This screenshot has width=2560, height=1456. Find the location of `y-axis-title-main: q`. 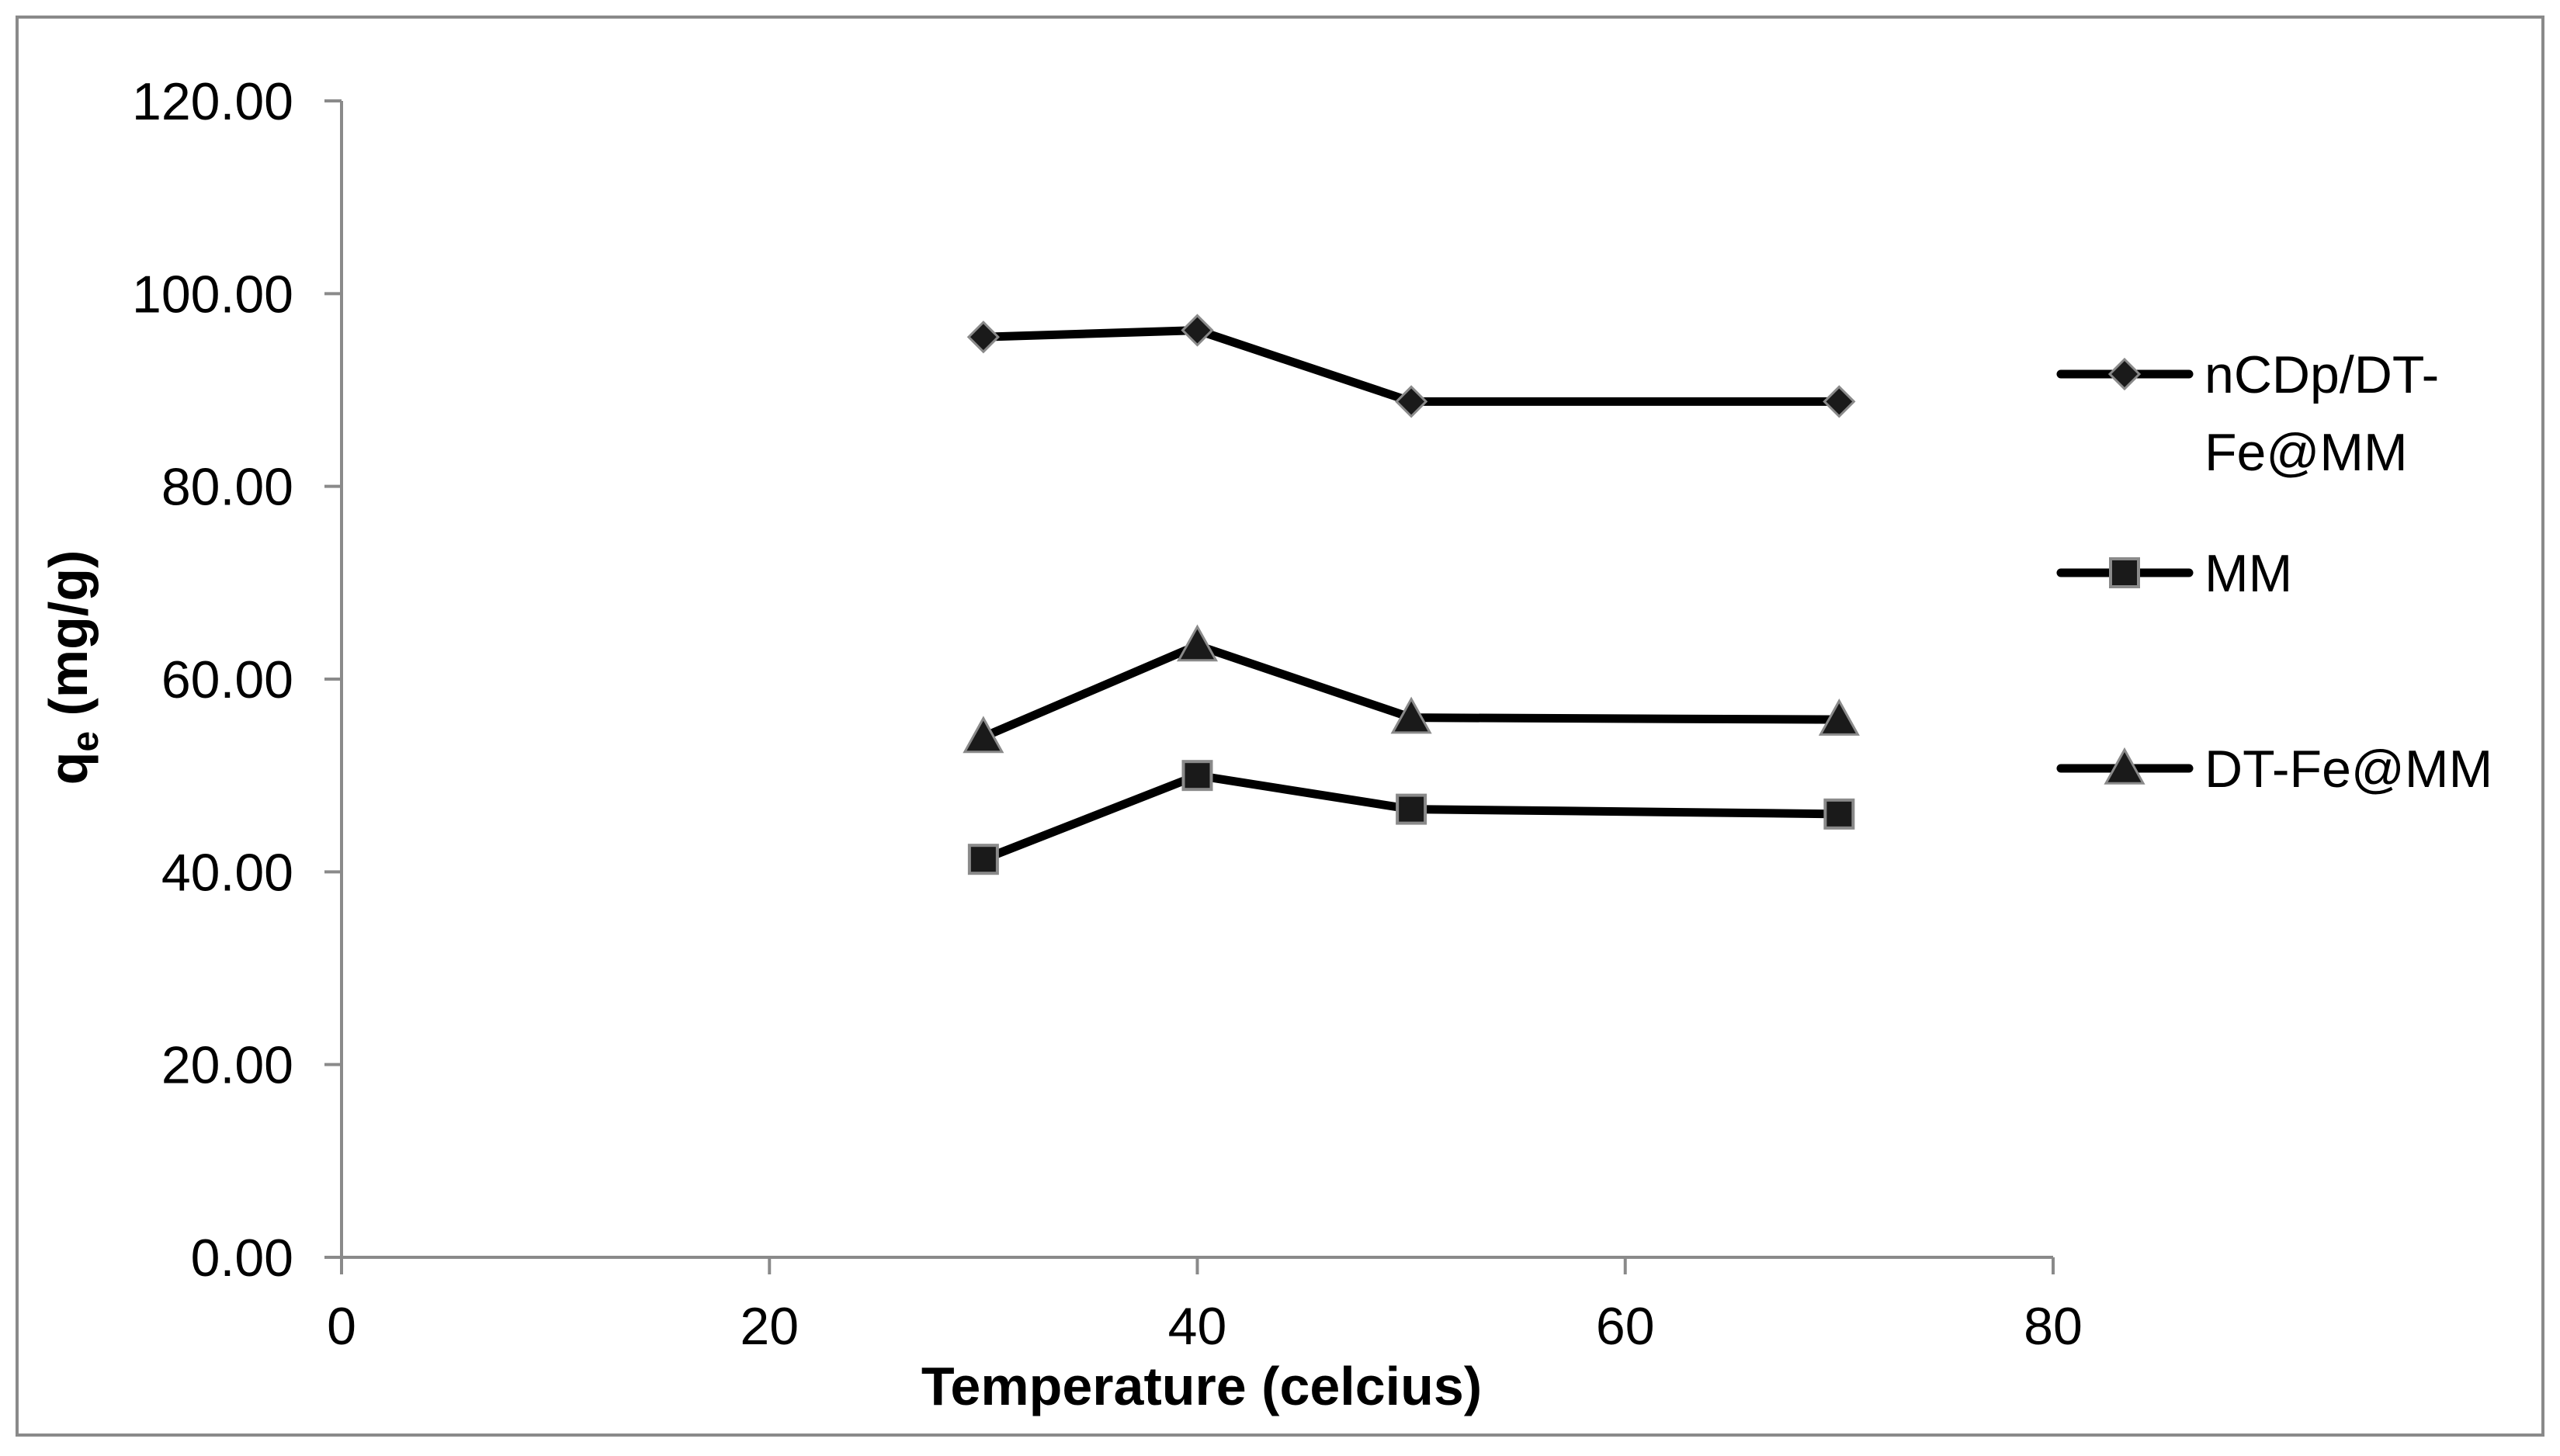

y-axis-title-main: q is located at coordinates (68, 769).